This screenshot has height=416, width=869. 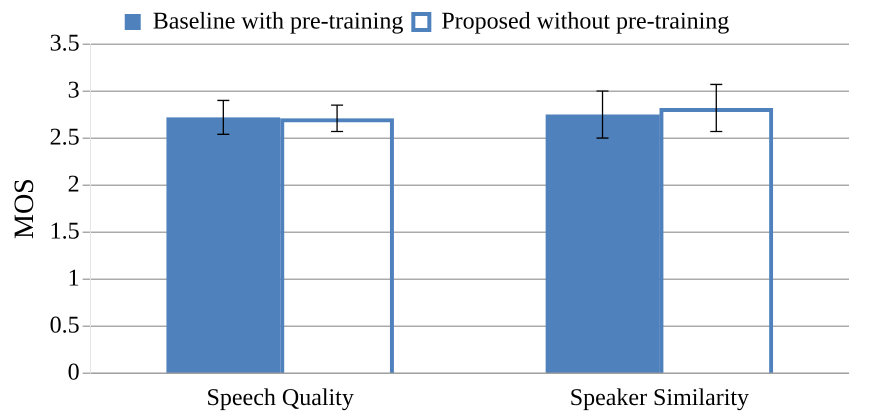 I want to click on x-tick-label: Speaker Similarity, so click(x=660, y=397).